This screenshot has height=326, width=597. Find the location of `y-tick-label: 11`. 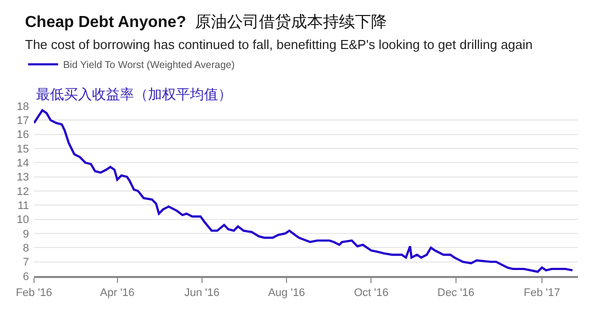

y-tick-label: 11 is located at coordinates (23, 206).